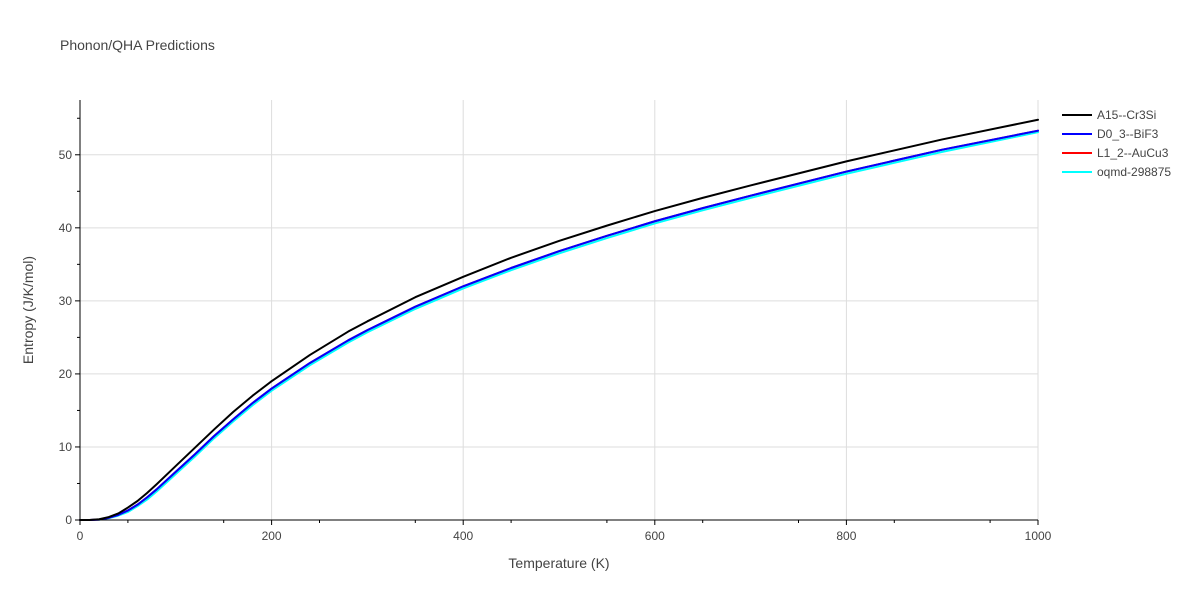  I want to click on x-tick-label: 0, so click(80, 536).